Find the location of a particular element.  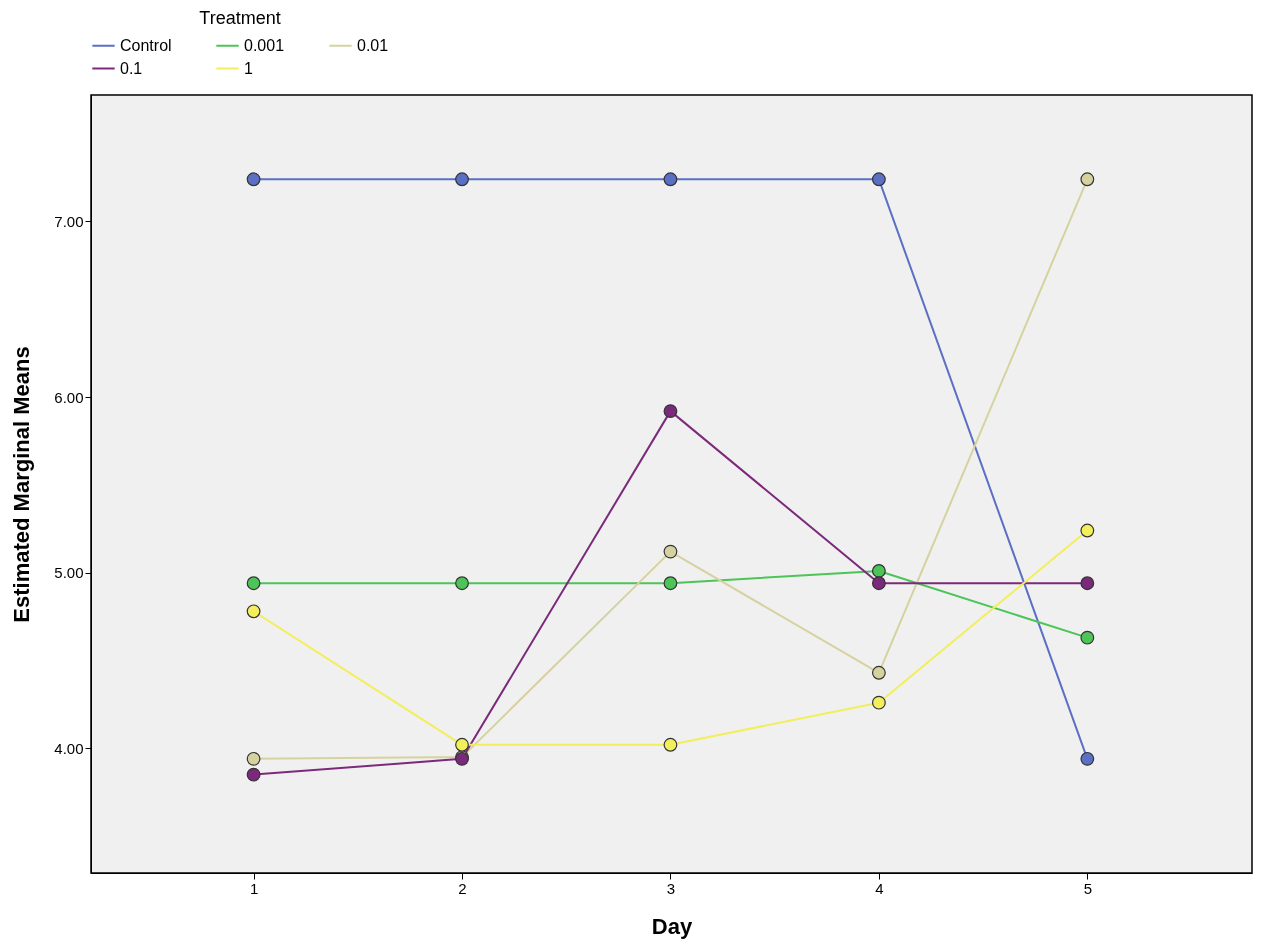

x-tick-label: 2 is located at coordinates (462, 888).